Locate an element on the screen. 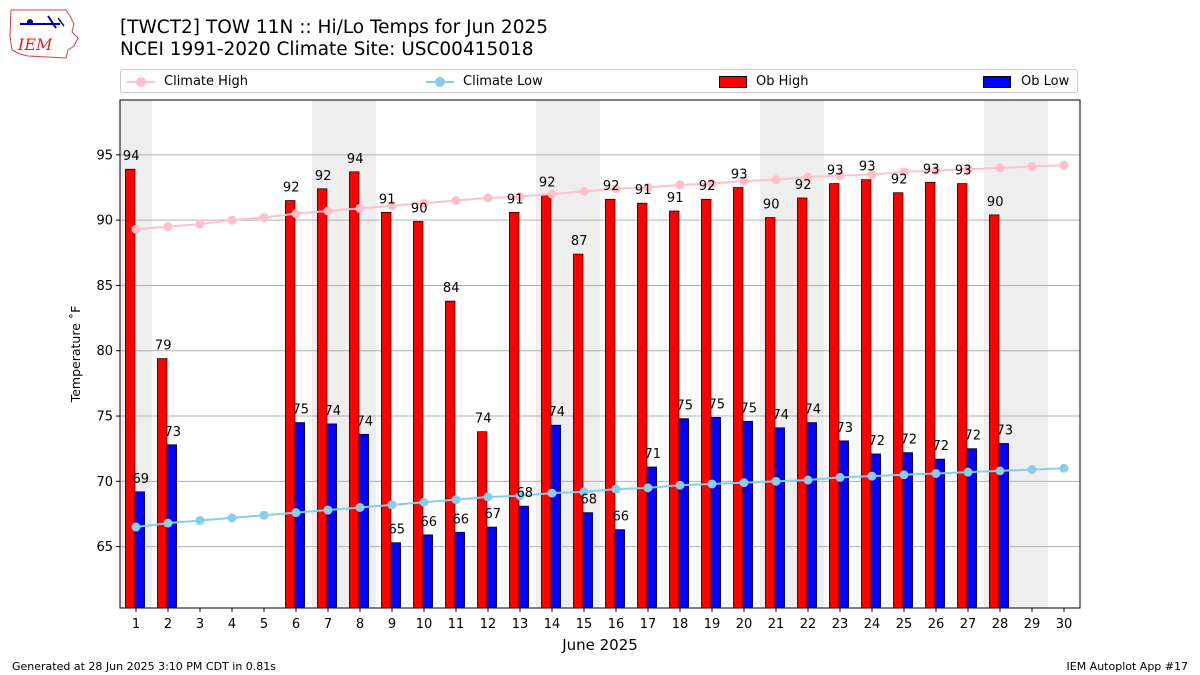 The height and width of the screenshot is (675, 1200). x-tick-label: 27 is located at coordinates (968, 624).